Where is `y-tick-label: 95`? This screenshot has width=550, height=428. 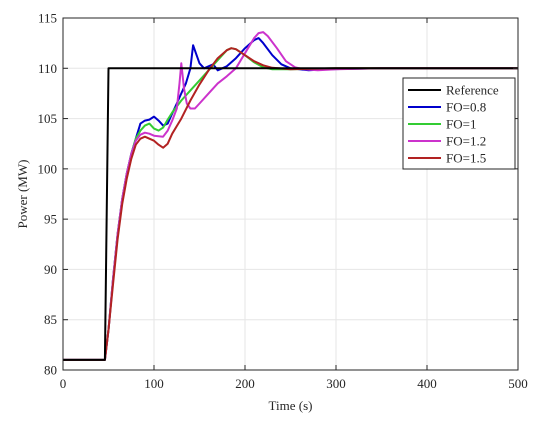 y-tick-label: 95 is located at coordinates (50, 219).